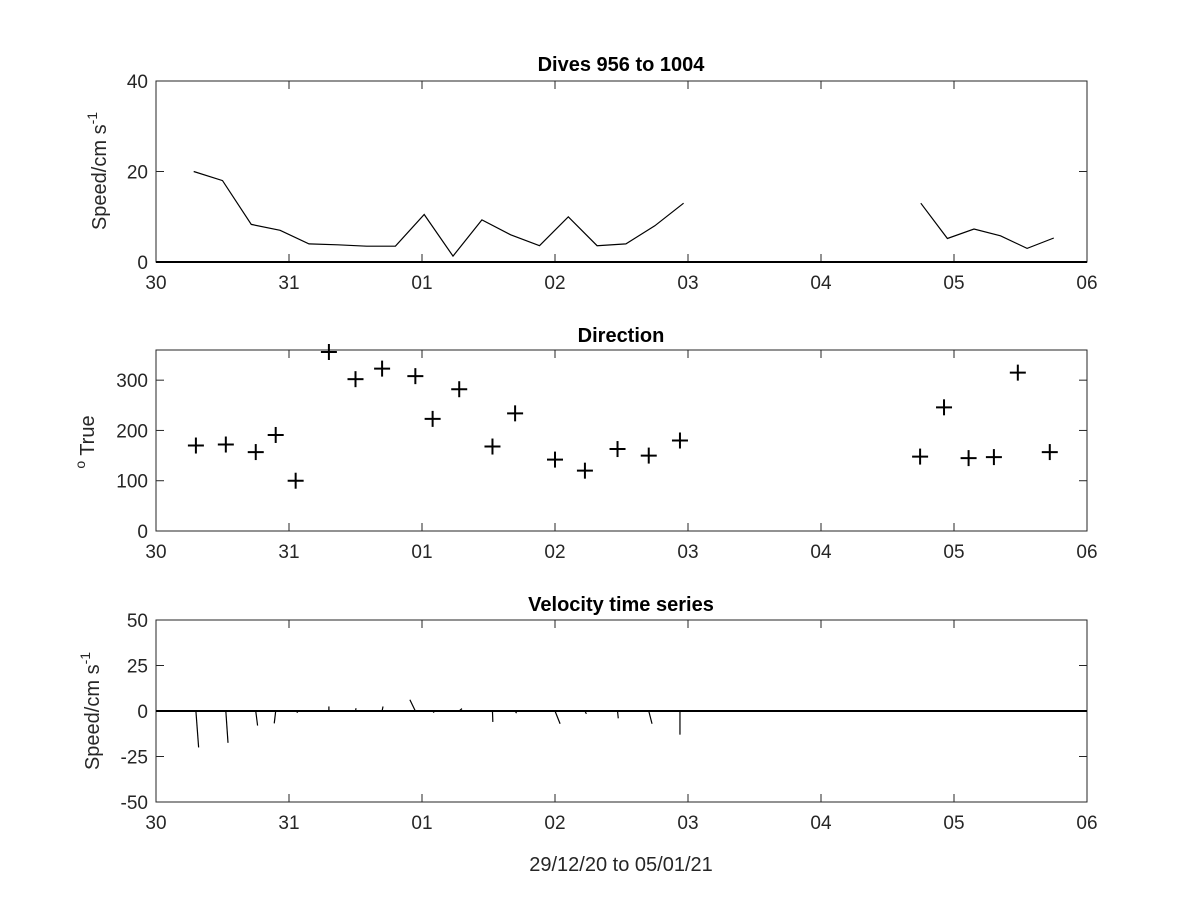  I want to click on direction-series, so click(622, 416).